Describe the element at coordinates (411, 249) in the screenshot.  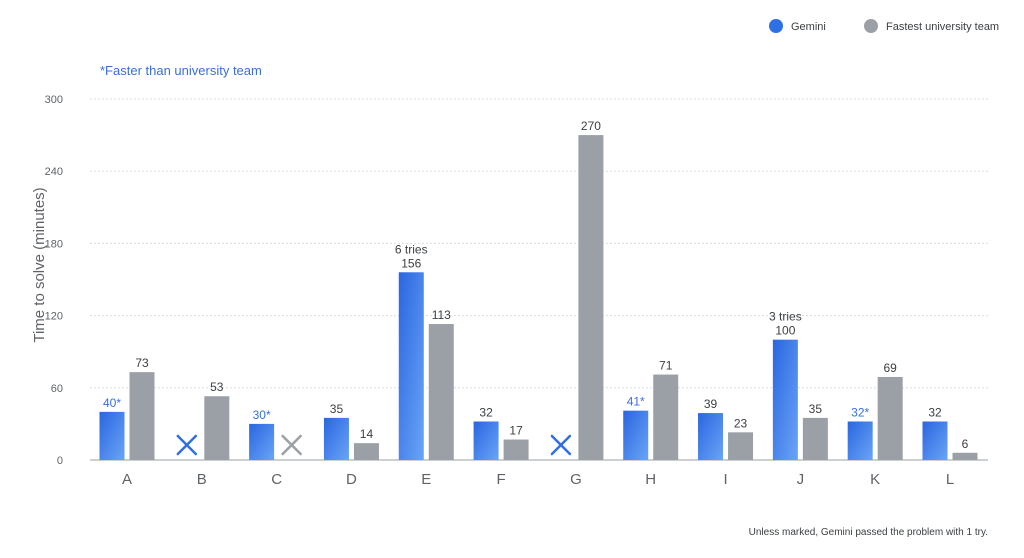
I see `tries-note: 6 tries` at that location.